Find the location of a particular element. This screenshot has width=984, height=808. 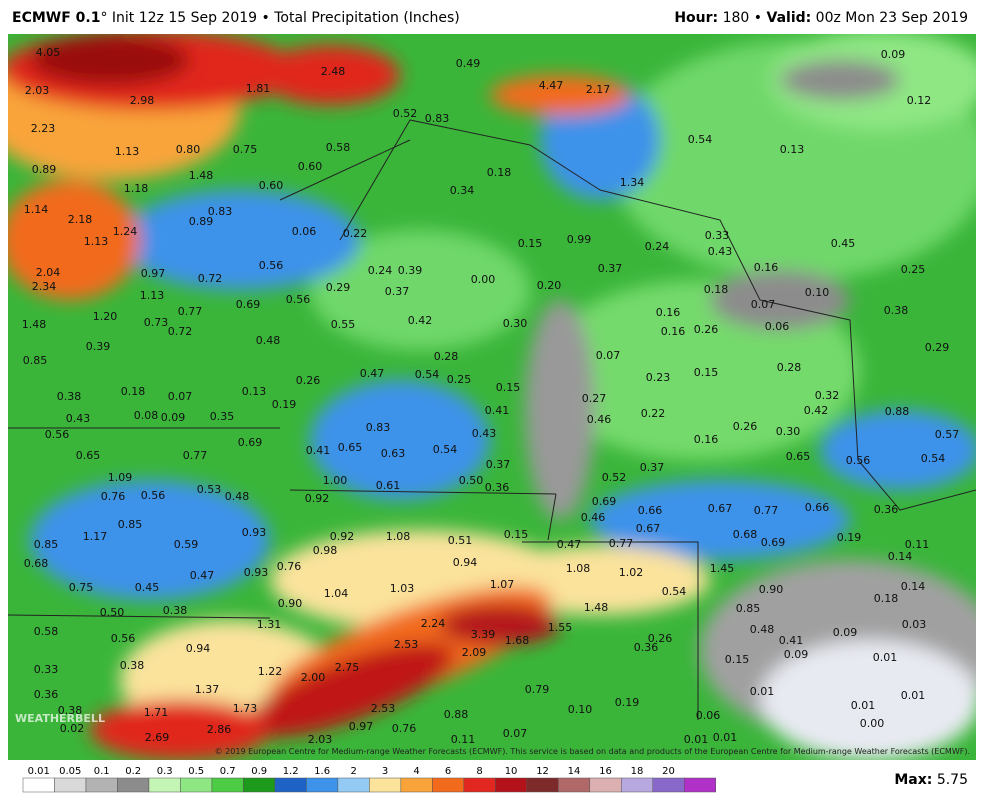

value-label: 2.04 is located at coordinates (48, 272).